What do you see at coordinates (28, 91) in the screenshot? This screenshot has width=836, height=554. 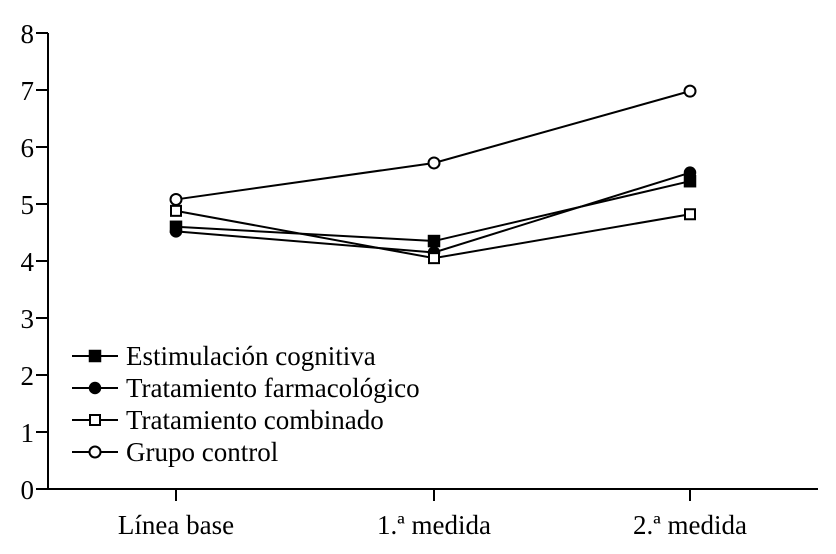 I see `y-tick-label: 7` at bounding box center [28, 91].